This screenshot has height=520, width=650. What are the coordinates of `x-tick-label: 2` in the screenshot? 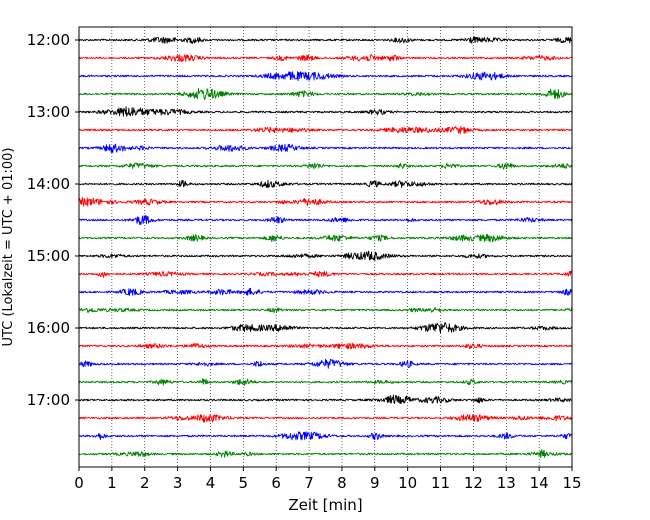 It's located at (145, 483).